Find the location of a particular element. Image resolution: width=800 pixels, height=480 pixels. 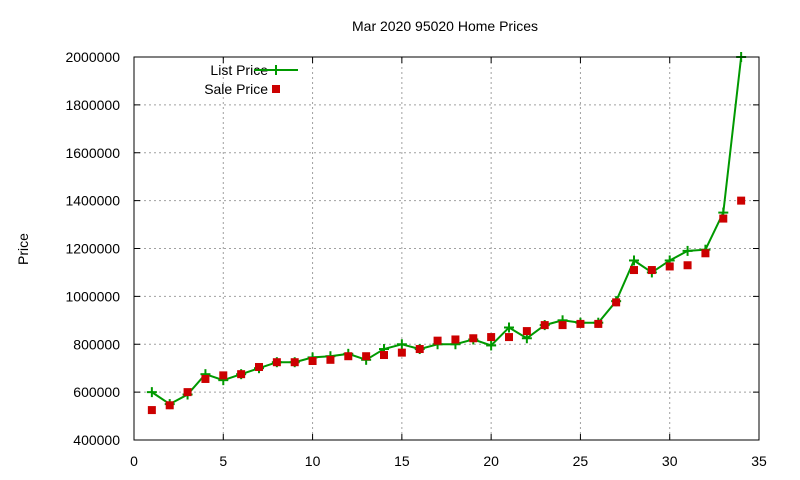

y-tick-label: 1600000 is located at coordinates (92, 153).